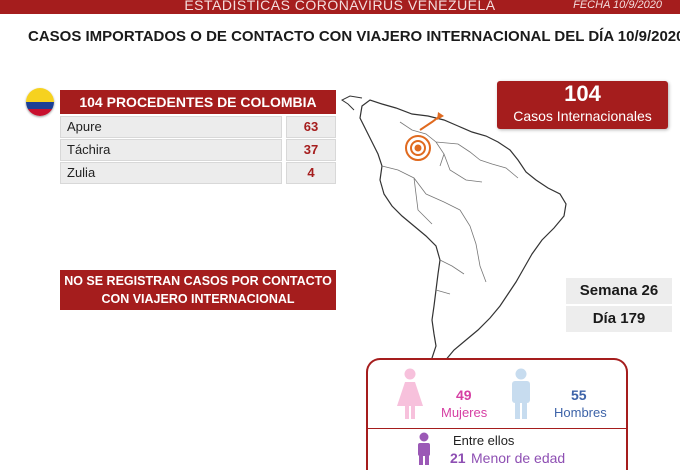 The width and height of the screenshot is (680, 470). I want to click on men-label: Hombres, so click(580, 412).